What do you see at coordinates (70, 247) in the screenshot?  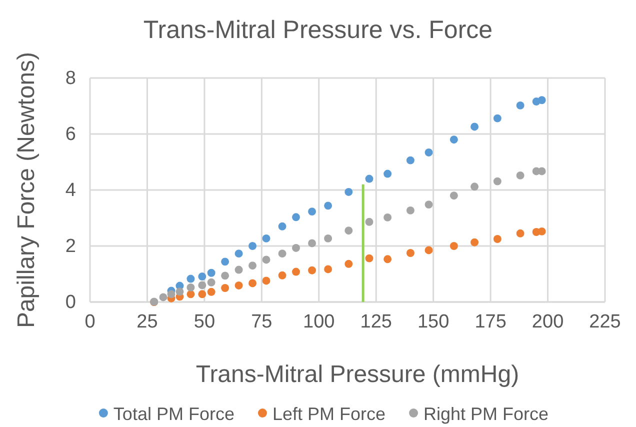 I see `y-tick-label: 2` at bounding box center [70, 247].